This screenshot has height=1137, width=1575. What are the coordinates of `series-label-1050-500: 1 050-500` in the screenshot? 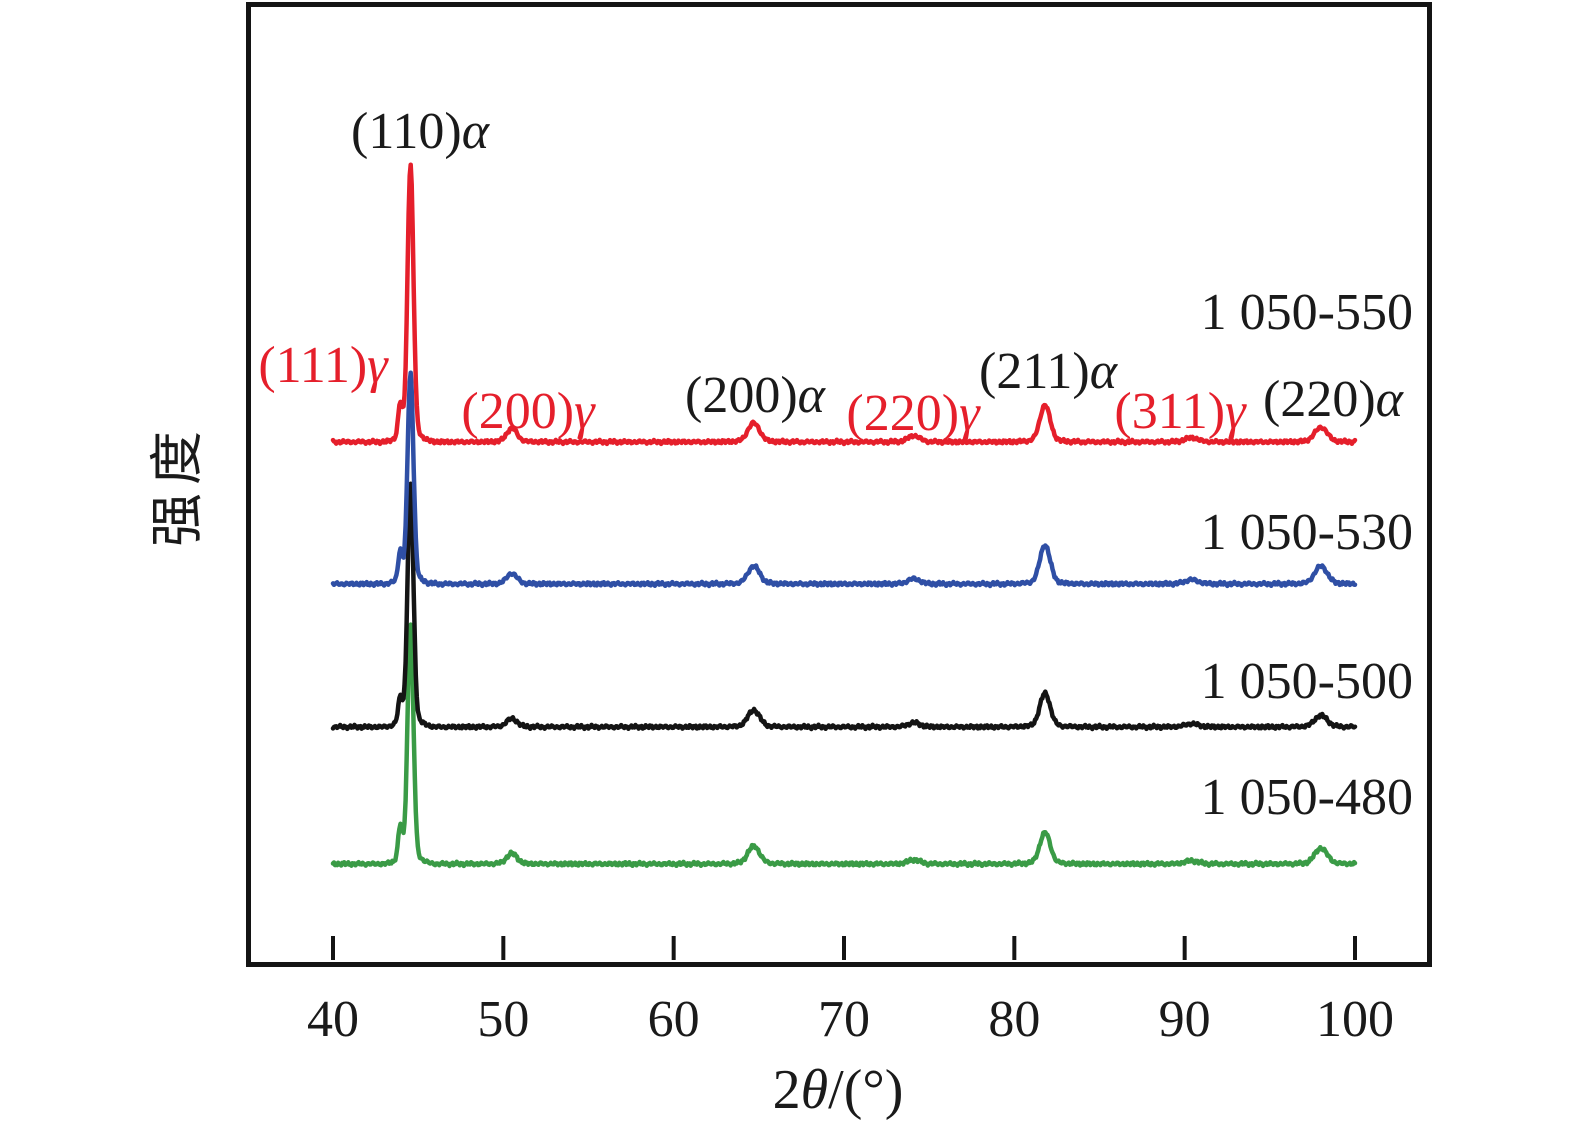 It's located at (1306, 681).